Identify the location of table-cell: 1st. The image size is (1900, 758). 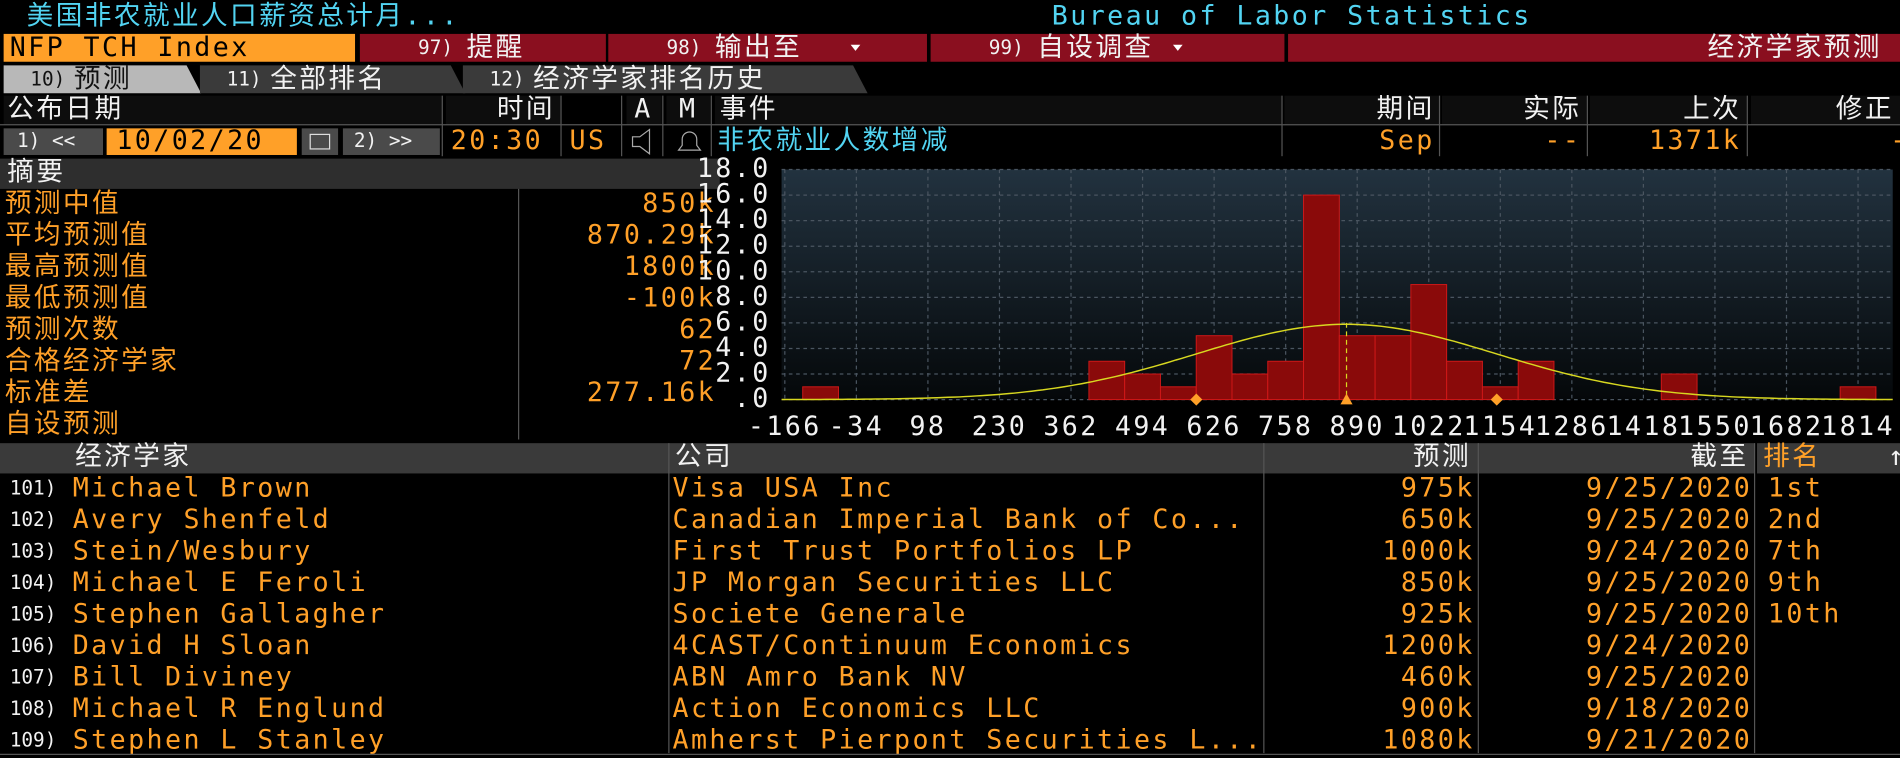
(1795, 488).